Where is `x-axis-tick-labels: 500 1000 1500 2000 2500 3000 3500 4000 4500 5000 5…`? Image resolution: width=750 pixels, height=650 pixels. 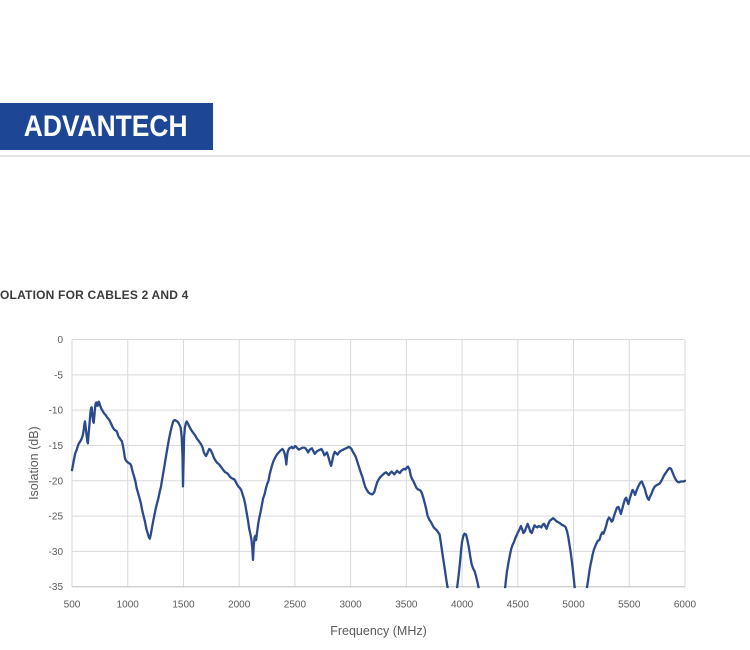
x-axis-tick-labels: 500 1000 1500 2000 2500 3000 3500 4000 4500 5000 5… is located at coordinates (380, 605).